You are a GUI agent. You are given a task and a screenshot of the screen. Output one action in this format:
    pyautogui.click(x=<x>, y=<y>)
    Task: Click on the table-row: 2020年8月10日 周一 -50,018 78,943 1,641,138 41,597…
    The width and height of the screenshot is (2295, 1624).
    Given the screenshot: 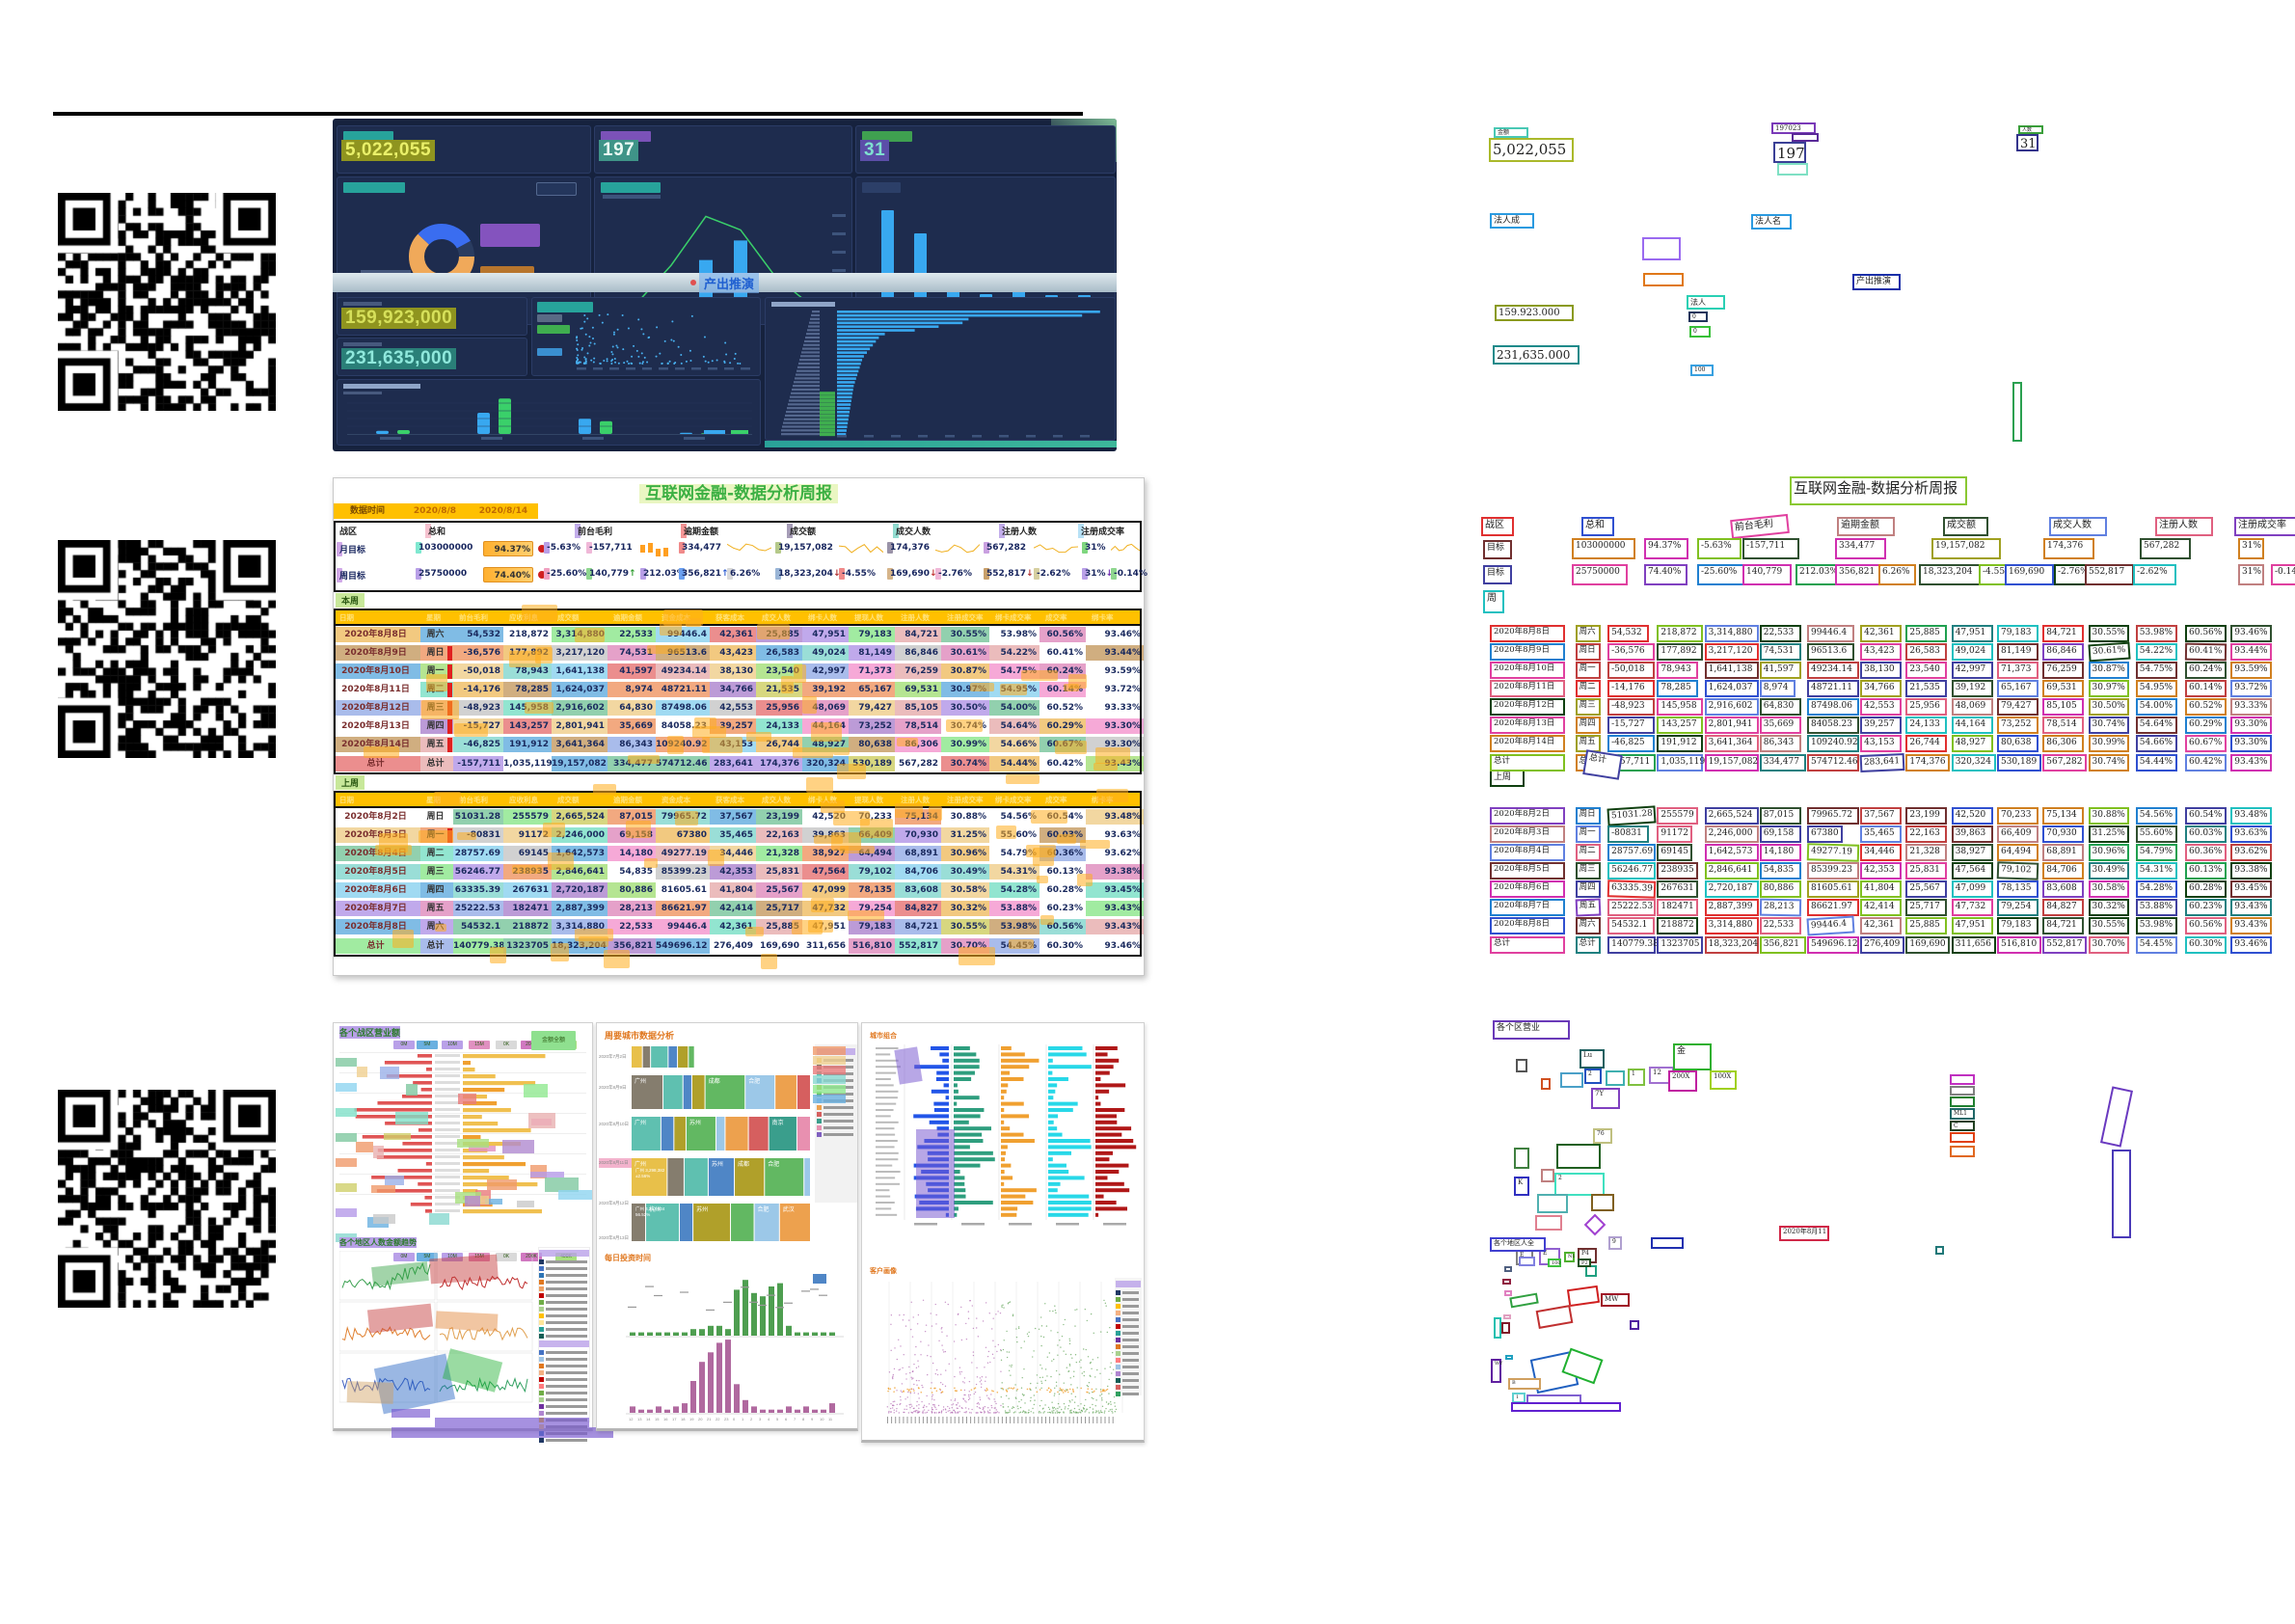 What is the action you would take?
    pyautogui.click(x=738, y=672)
    